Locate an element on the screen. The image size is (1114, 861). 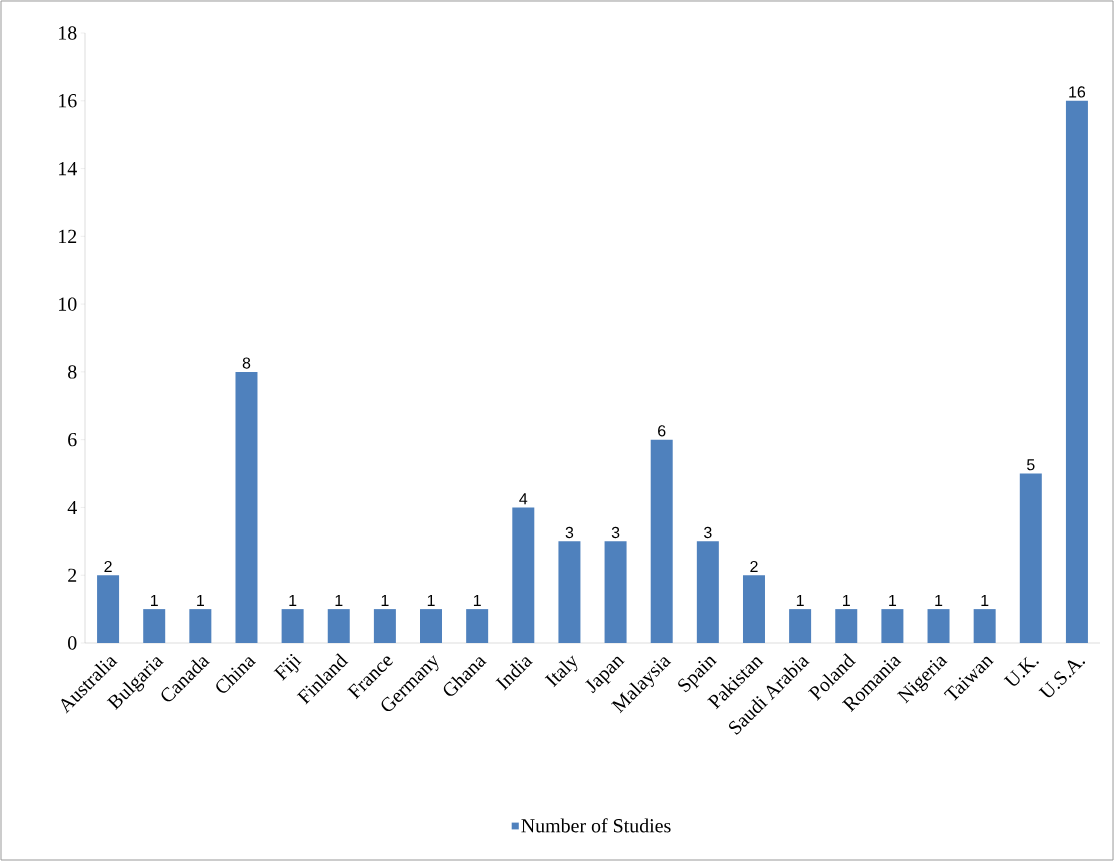
x-tick-label: Italy is located at coordinates (561, 671).